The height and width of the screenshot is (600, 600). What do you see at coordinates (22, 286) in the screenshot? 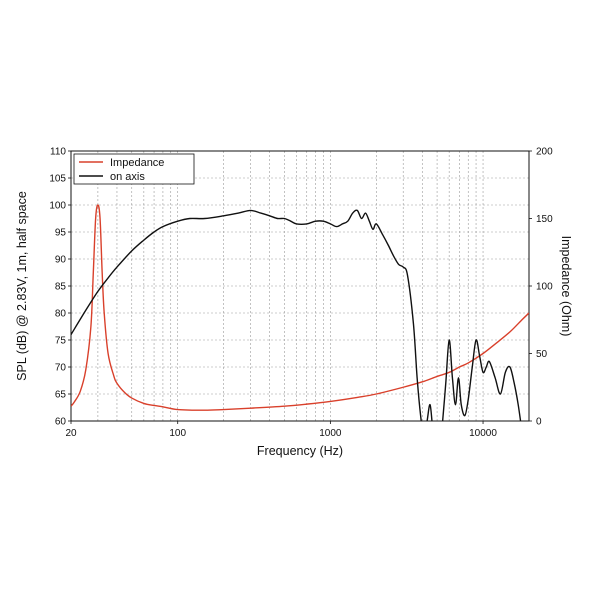
I see `left-y-axis-title: SPL (dB) @ 2.83V, 1m, half space` at bounding box center [22, 286].